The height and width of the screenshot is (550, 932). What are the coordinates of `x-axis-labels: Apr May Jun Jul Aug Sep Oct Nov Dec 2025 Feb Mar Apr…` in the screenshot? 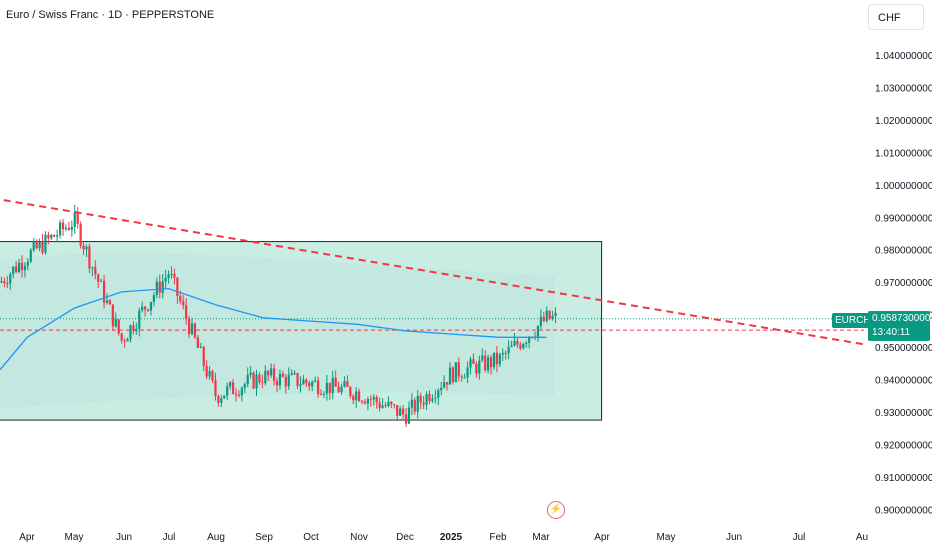 It's located at (443, 537).